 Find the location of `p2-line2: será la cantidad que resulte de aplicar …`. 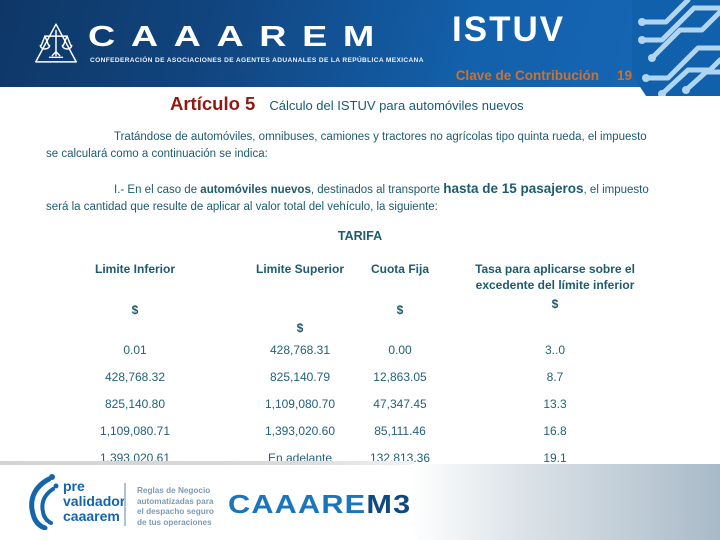

p2-line2: será la cantidad que resulte de aplicar … is located at coordinates (242, 207).